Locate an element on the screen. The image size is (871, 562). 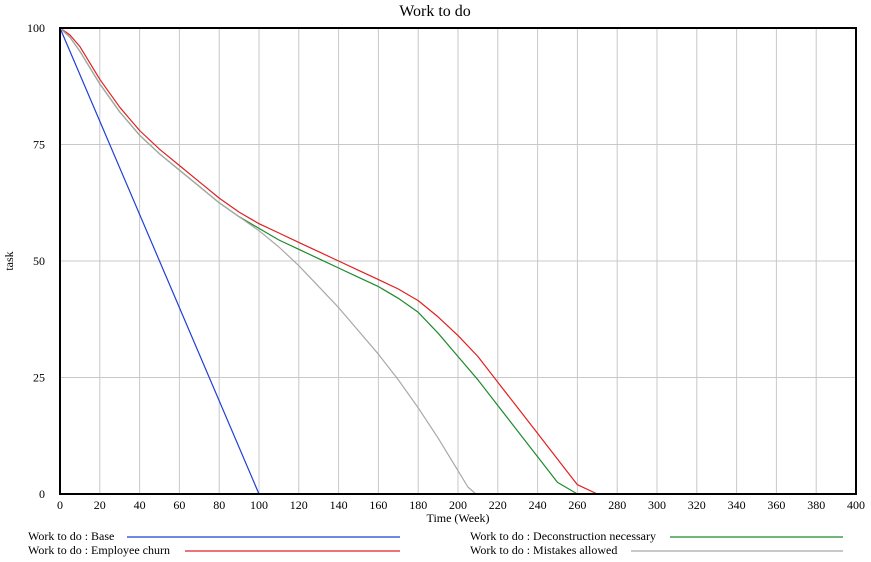
x-tick-label: 60 is located at coordinates (179, 505).